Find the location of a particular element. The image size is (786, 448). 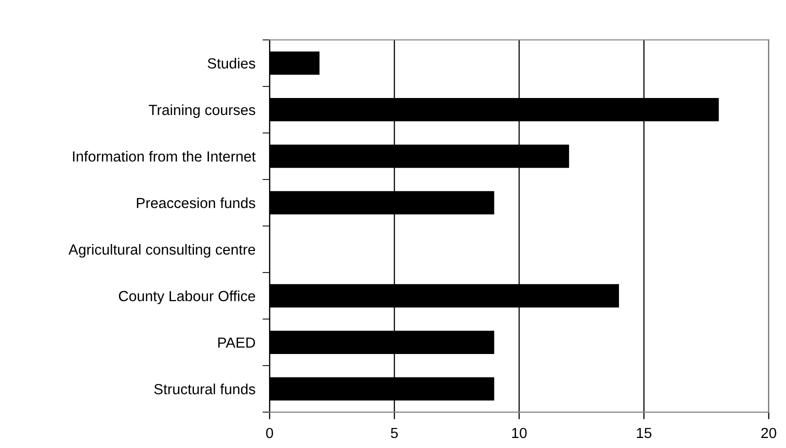

y-tick-label: Information from the Internet is located at coordinates (164, 156).